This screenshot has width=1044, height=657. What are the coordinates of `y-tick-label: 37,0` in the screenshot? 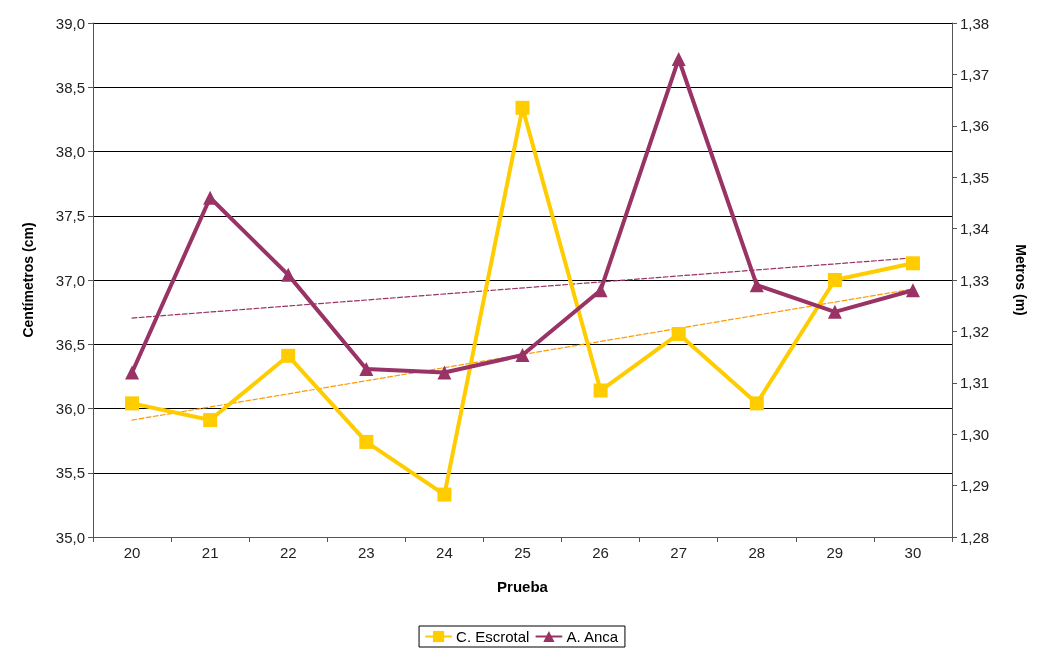 It's located at (70, 280).